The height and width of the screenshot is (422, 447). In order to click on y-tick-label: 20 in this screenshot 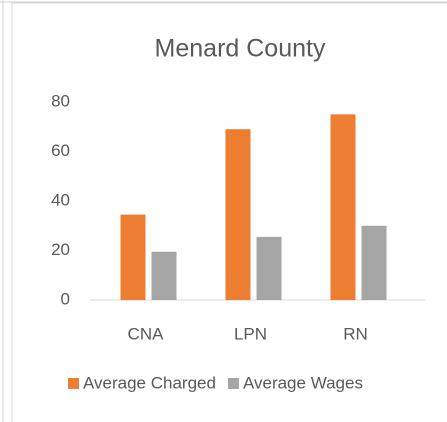, I will do `click(60, 249)`.